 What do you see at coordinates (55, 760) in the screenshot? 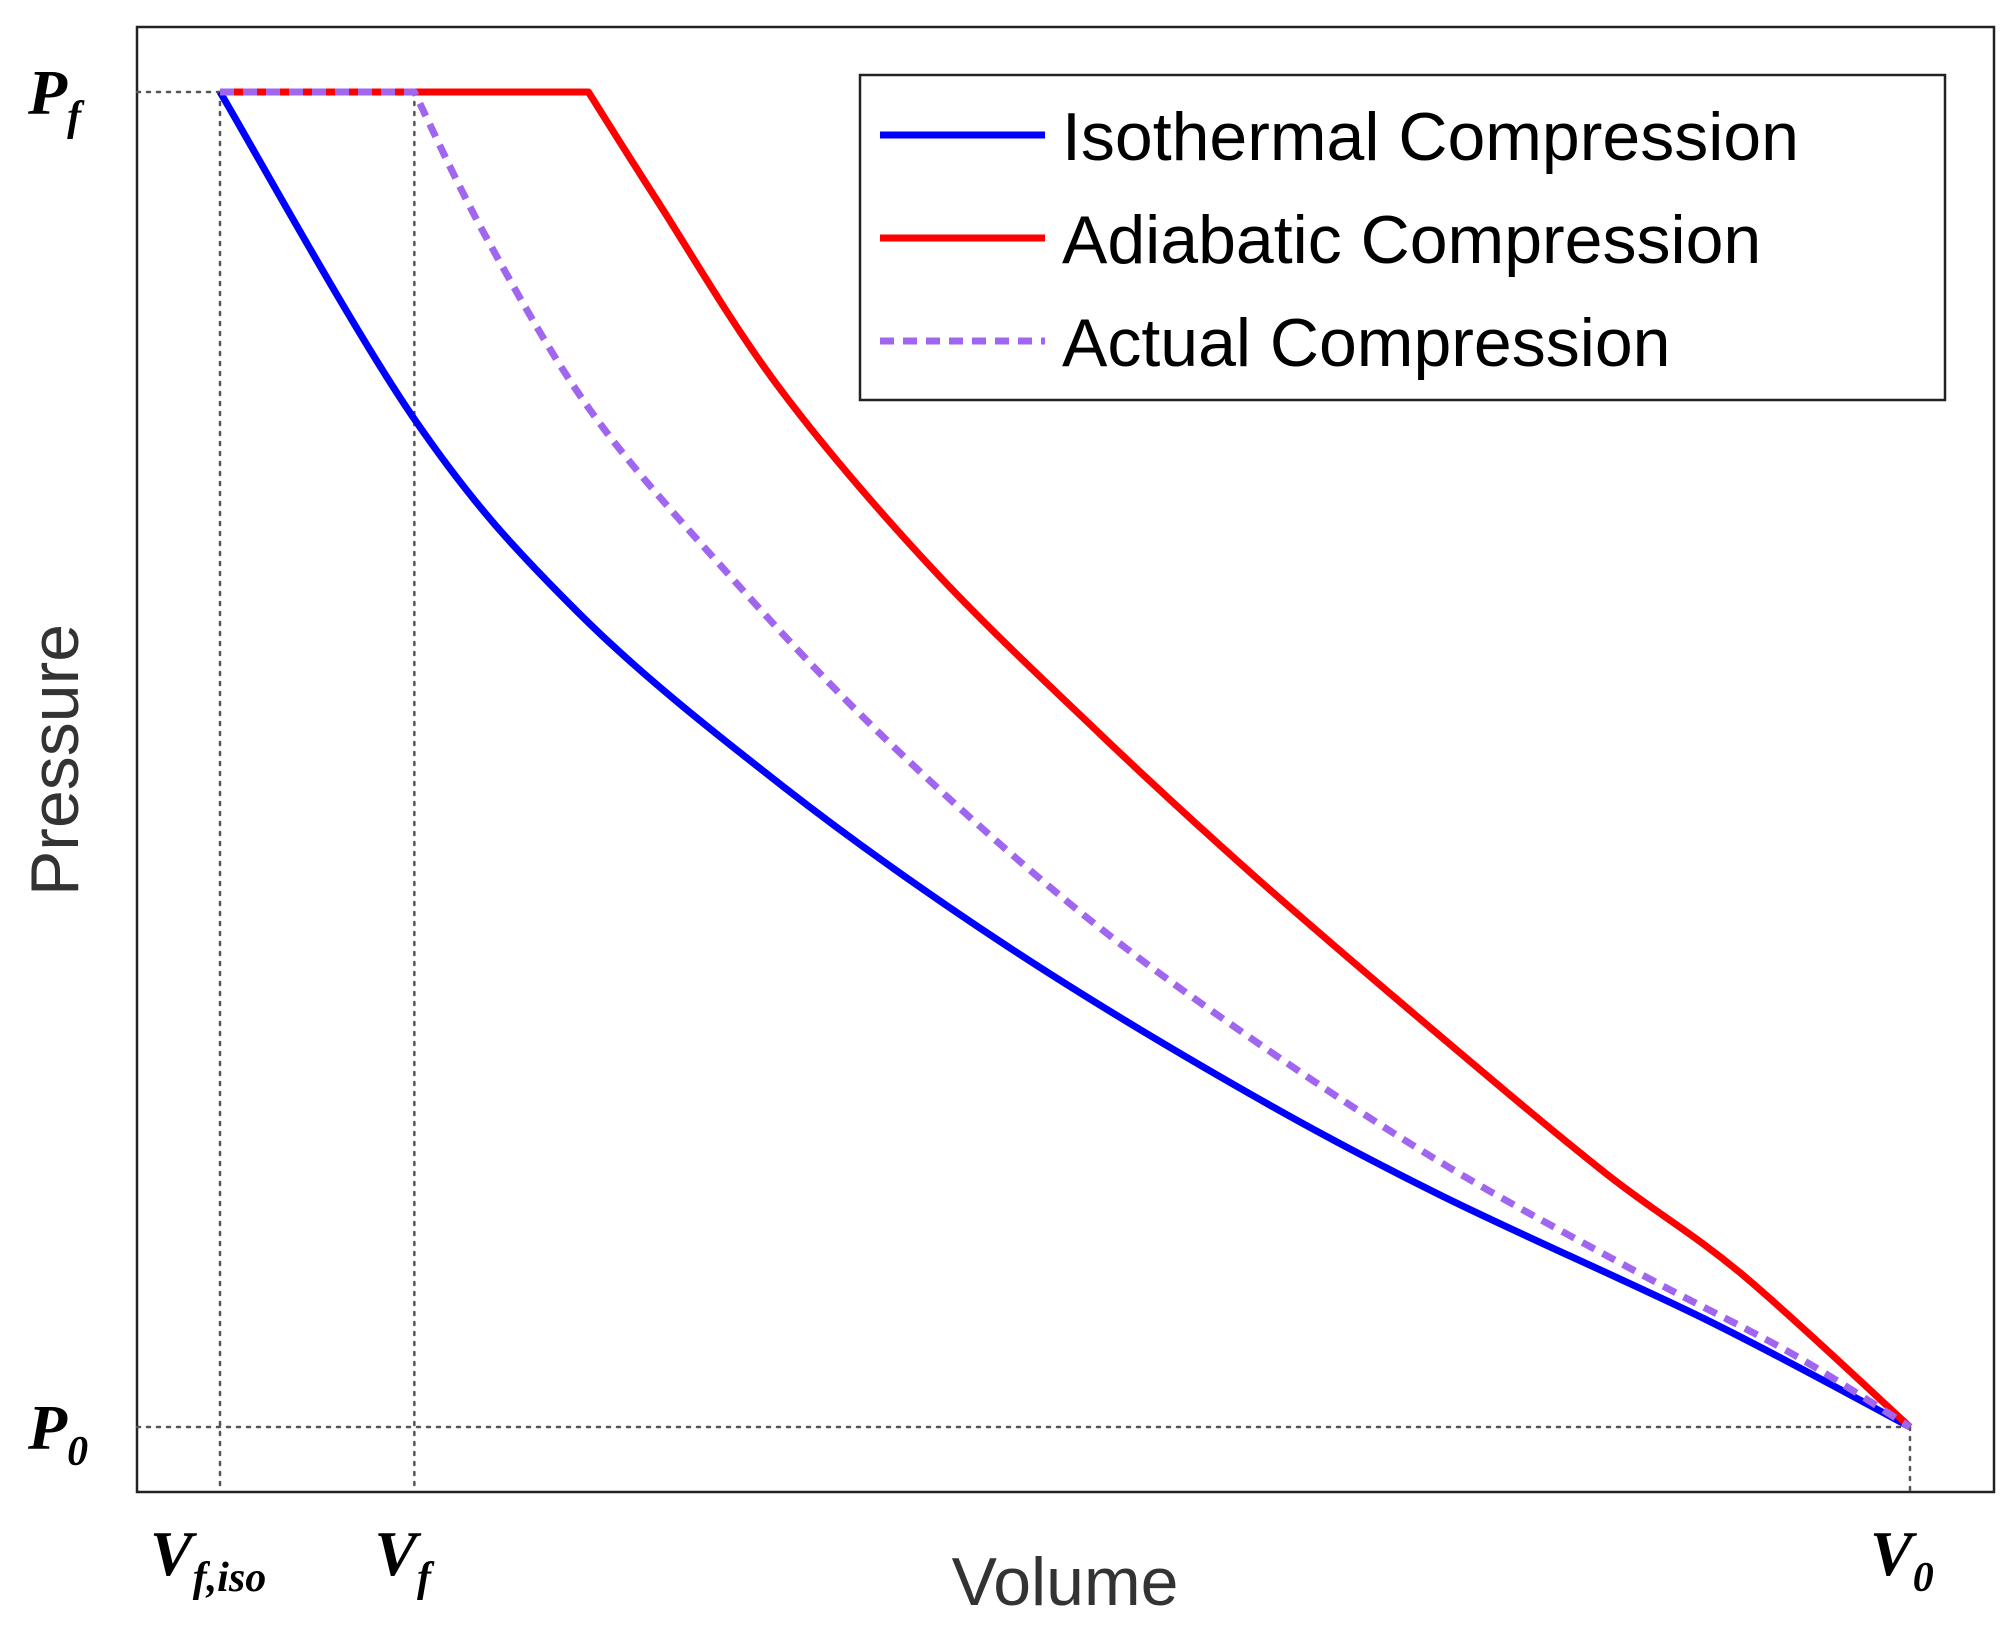
I see `y-axis-label: Pressure` at bounding box center [55, 760].